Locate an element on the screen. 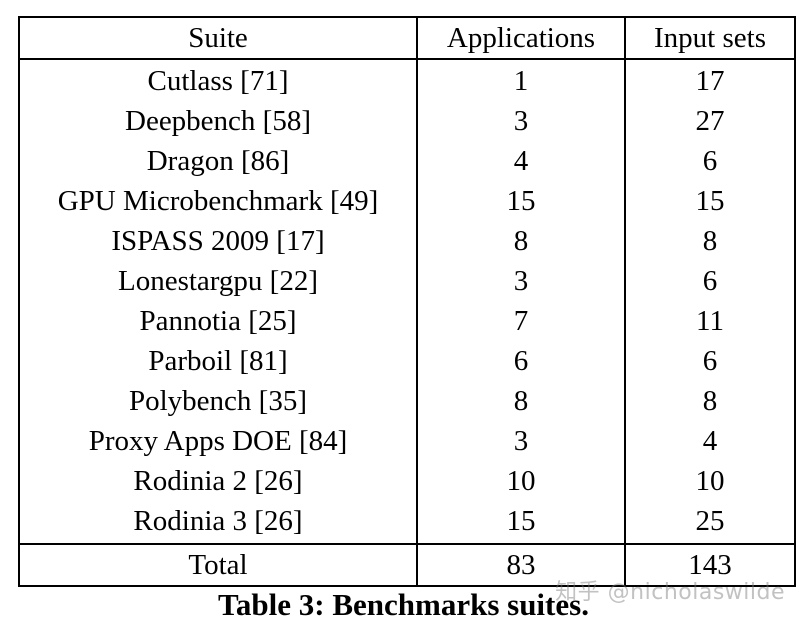 Image resolution: width=807 pixels, height=626 pixels. input-sets-cell: 25 is located at coordinates (710, 522).